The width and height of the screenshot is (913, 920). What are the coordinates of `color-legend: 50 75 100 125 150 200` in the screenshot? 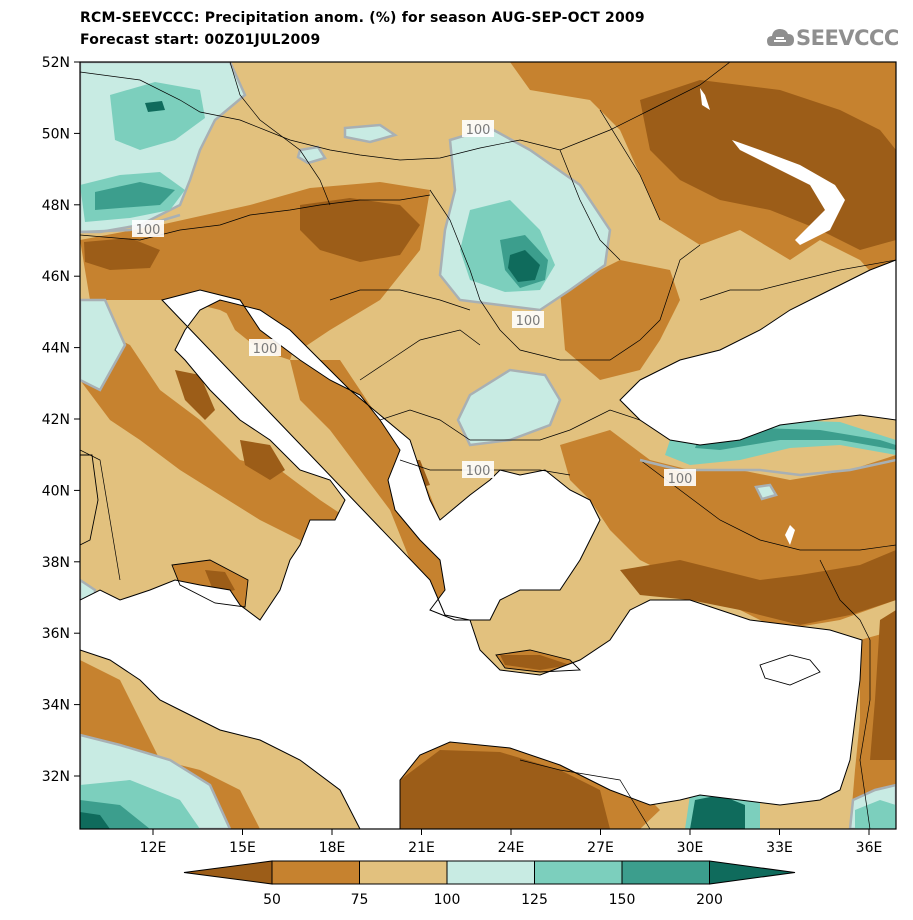 It's located at (489, 884).